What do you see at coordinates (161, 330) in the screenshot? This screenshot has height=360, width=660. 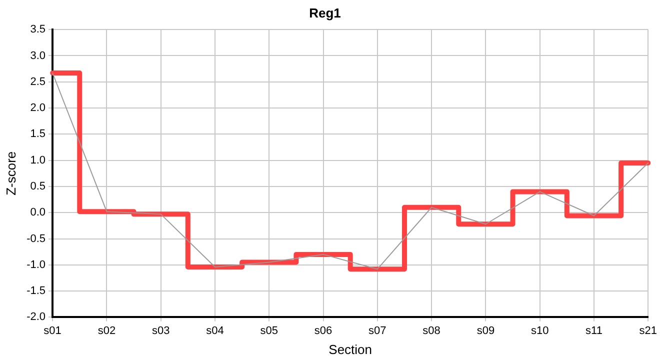 I see `x-tick-label: s03` at bounding box center [161, 330].